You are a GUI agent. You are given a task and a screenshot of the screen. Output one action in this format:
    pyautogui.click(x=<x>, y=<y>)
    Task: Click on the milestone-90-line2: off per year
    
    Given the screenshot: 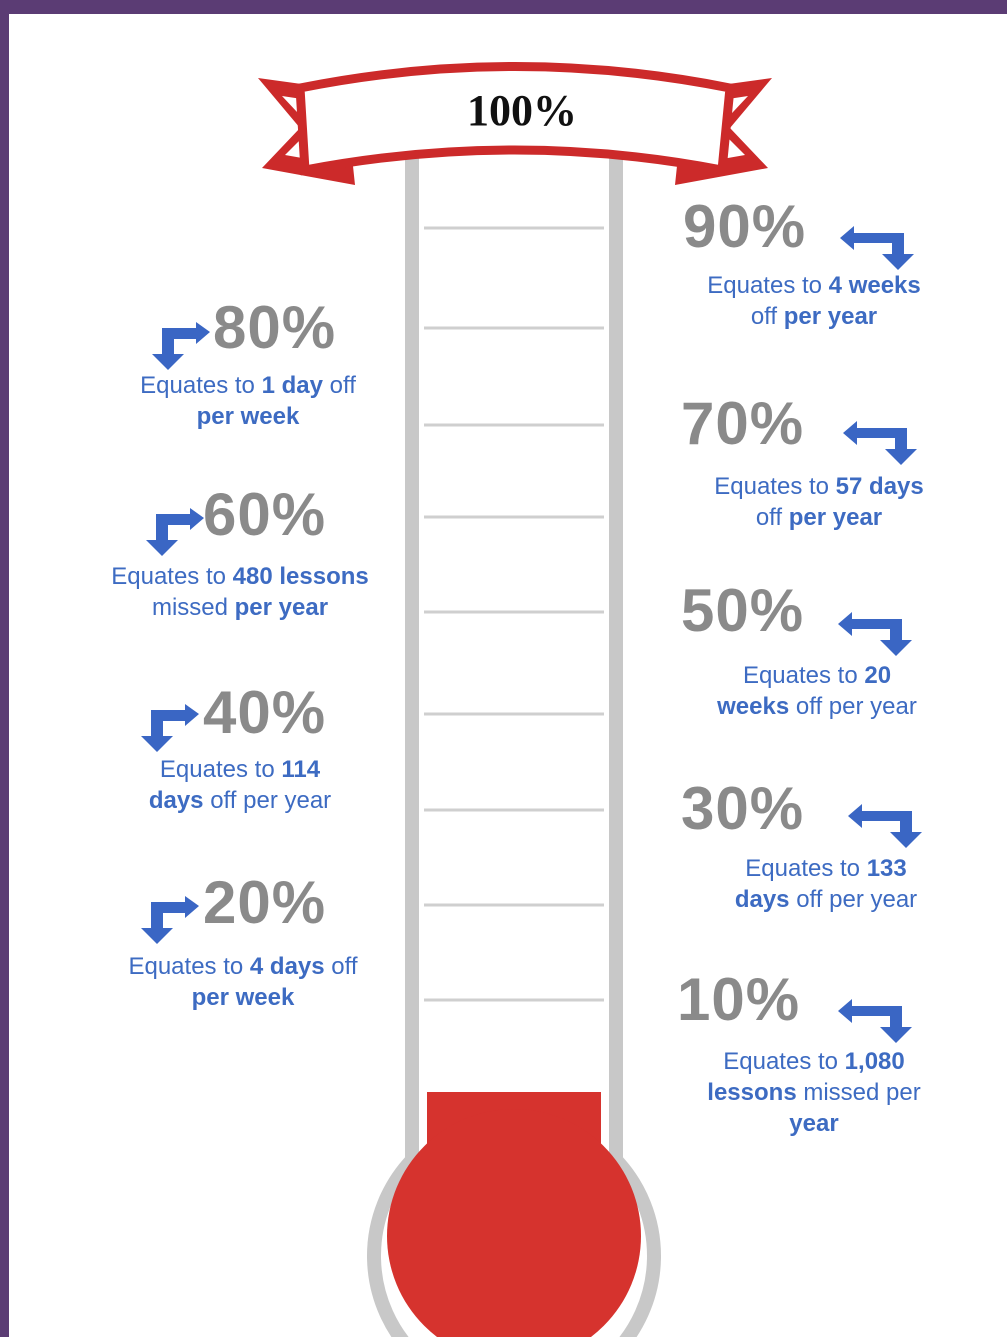 What is the action you would take?
    pyautogui.click(x=814, y=316)
    